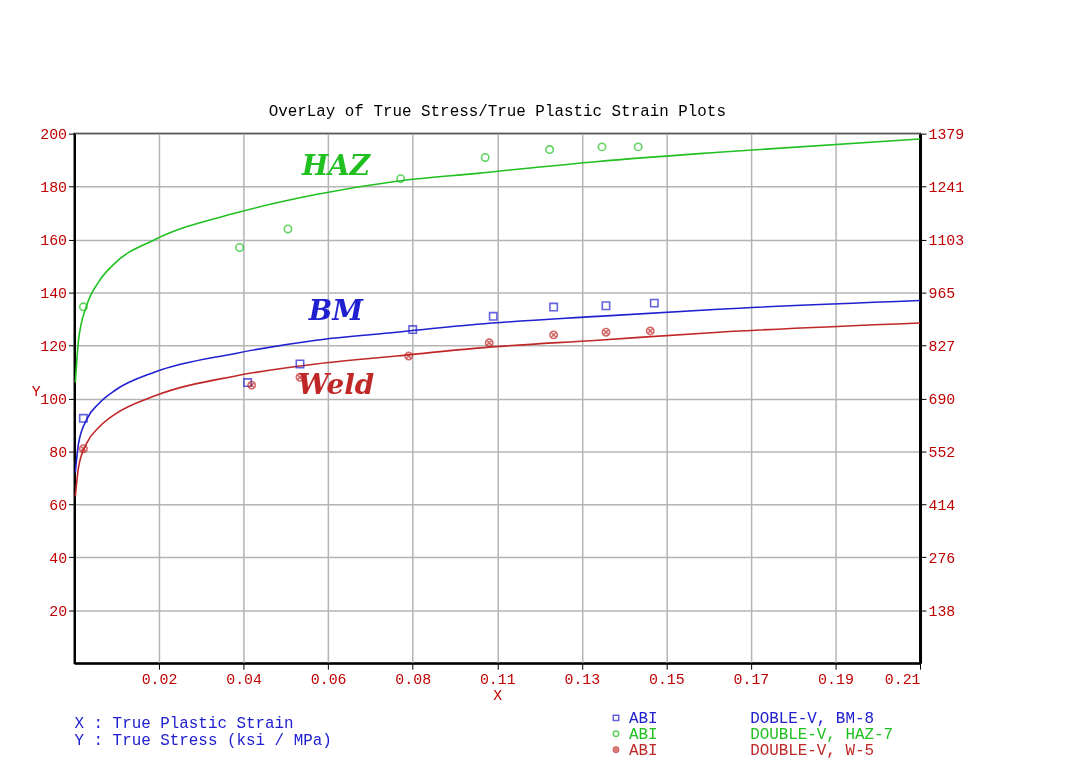  I want to click on text: DOBLE-V, BM-8, so click(812, 718).